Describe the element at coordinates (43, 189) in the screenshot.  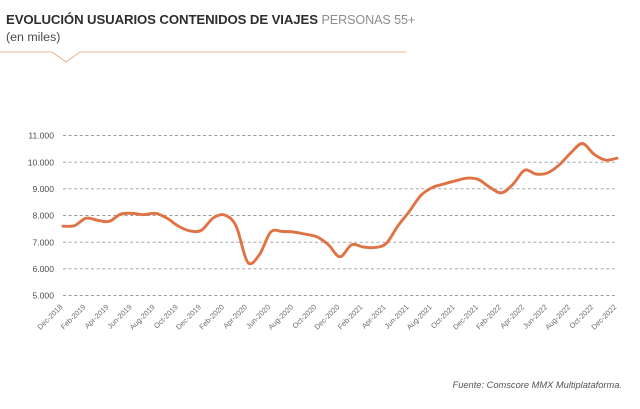
I see `y-axis-tick-label: 9.000` at that location.